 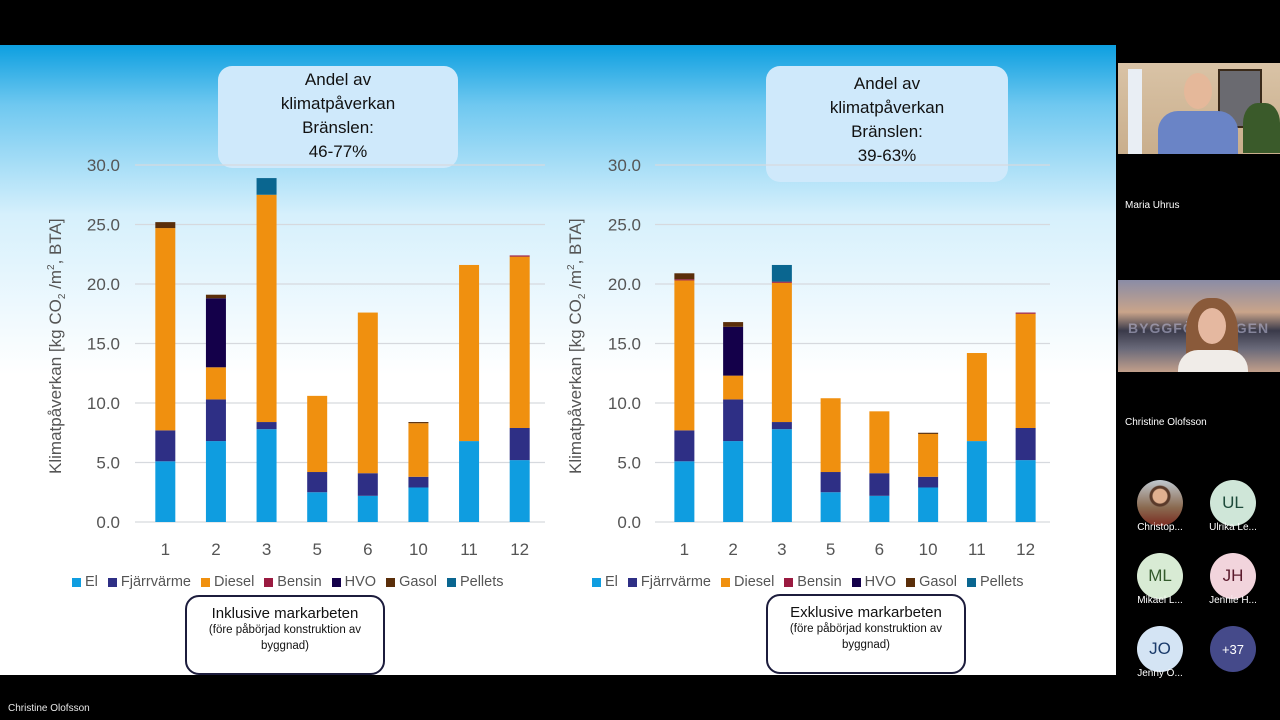 I want to click on callout-line: 46-77%, so click(x=338, y=151).